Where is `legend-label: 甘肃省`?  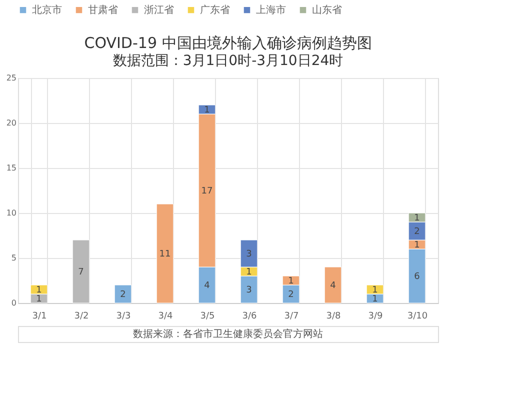 legend-label: 甘肃省 is located at coordinates (103, 10).